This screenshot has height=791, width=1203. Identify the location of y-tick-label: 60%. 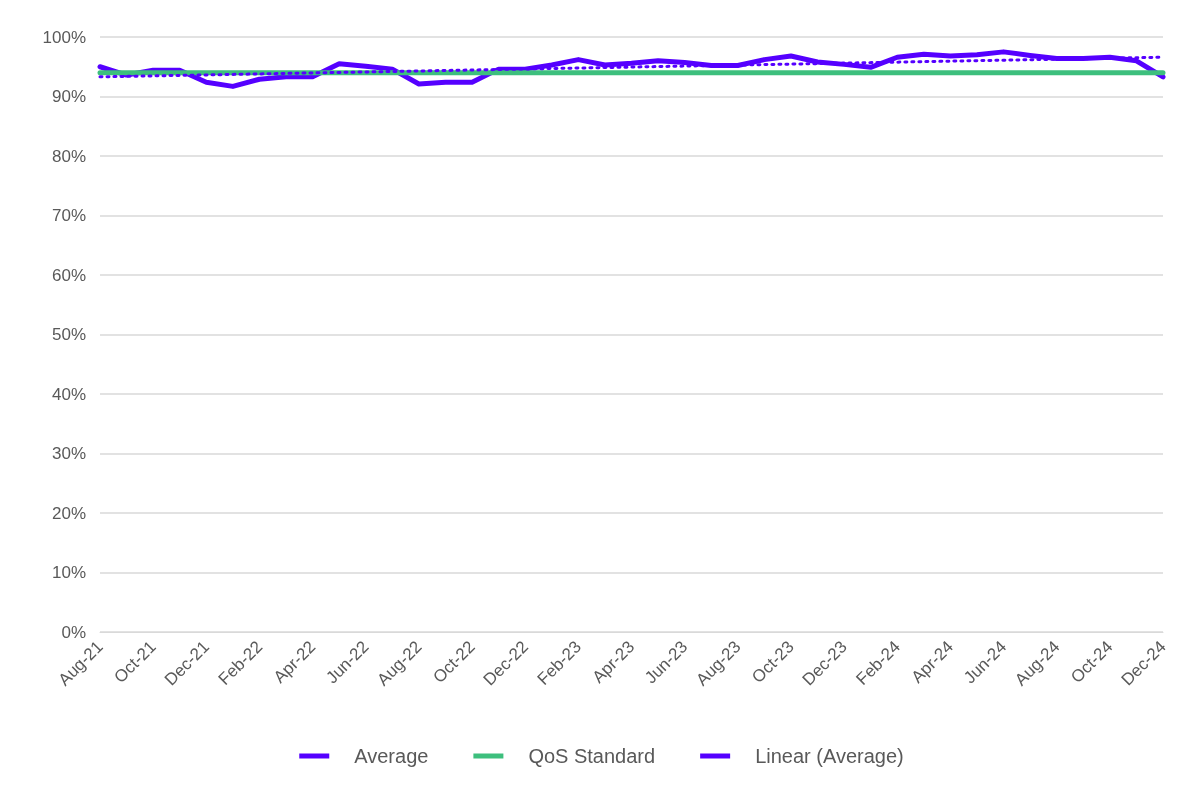
(68, 275).